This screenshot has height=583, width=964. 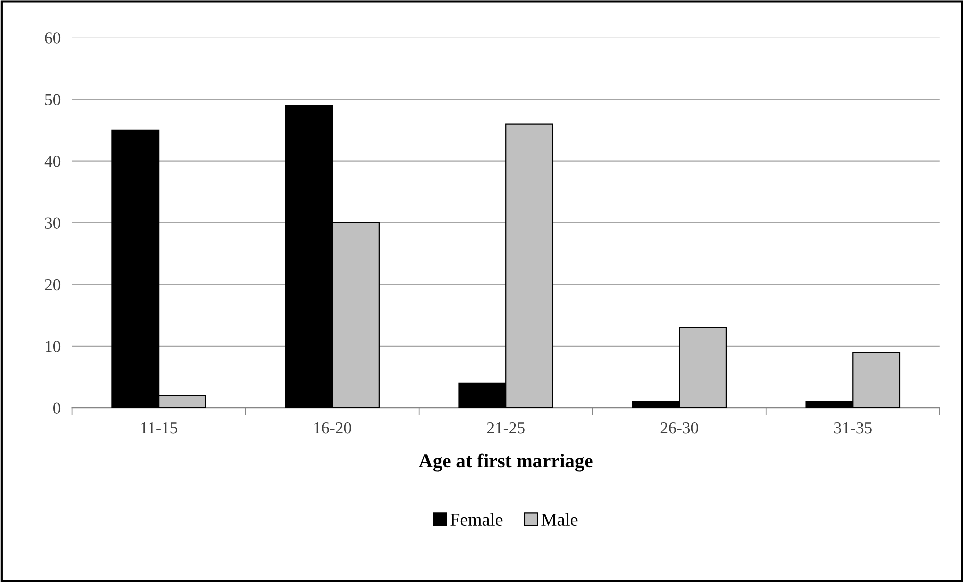 What do you see at coordinates (57, 408) in the screenshot?
I see `y-tick-label: 0` at bounding box center [57, 408].